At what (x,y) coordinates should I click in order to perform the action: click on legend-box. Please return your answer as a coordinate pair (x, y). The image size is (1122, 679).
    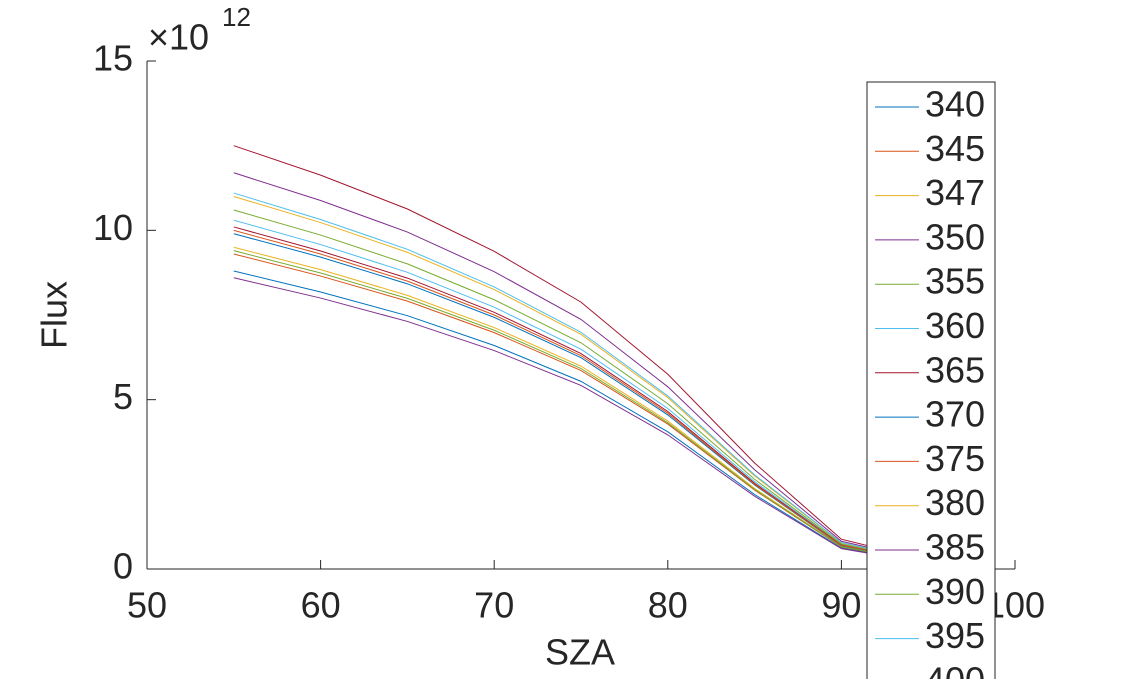
    Looking at the image, I should click on (931, 380).